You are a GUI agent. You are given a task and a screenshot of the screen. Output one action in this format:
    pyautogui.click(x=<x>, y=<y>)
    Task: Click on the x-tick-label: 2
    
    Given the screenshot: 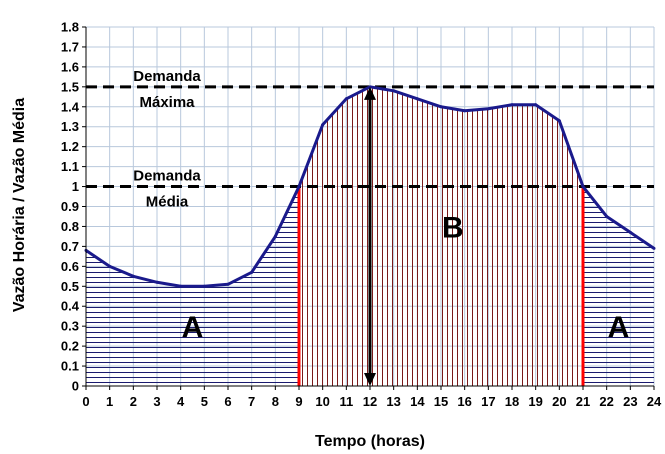 What is the action you would take?
    pyautogui.click(x=133, y=401)
    